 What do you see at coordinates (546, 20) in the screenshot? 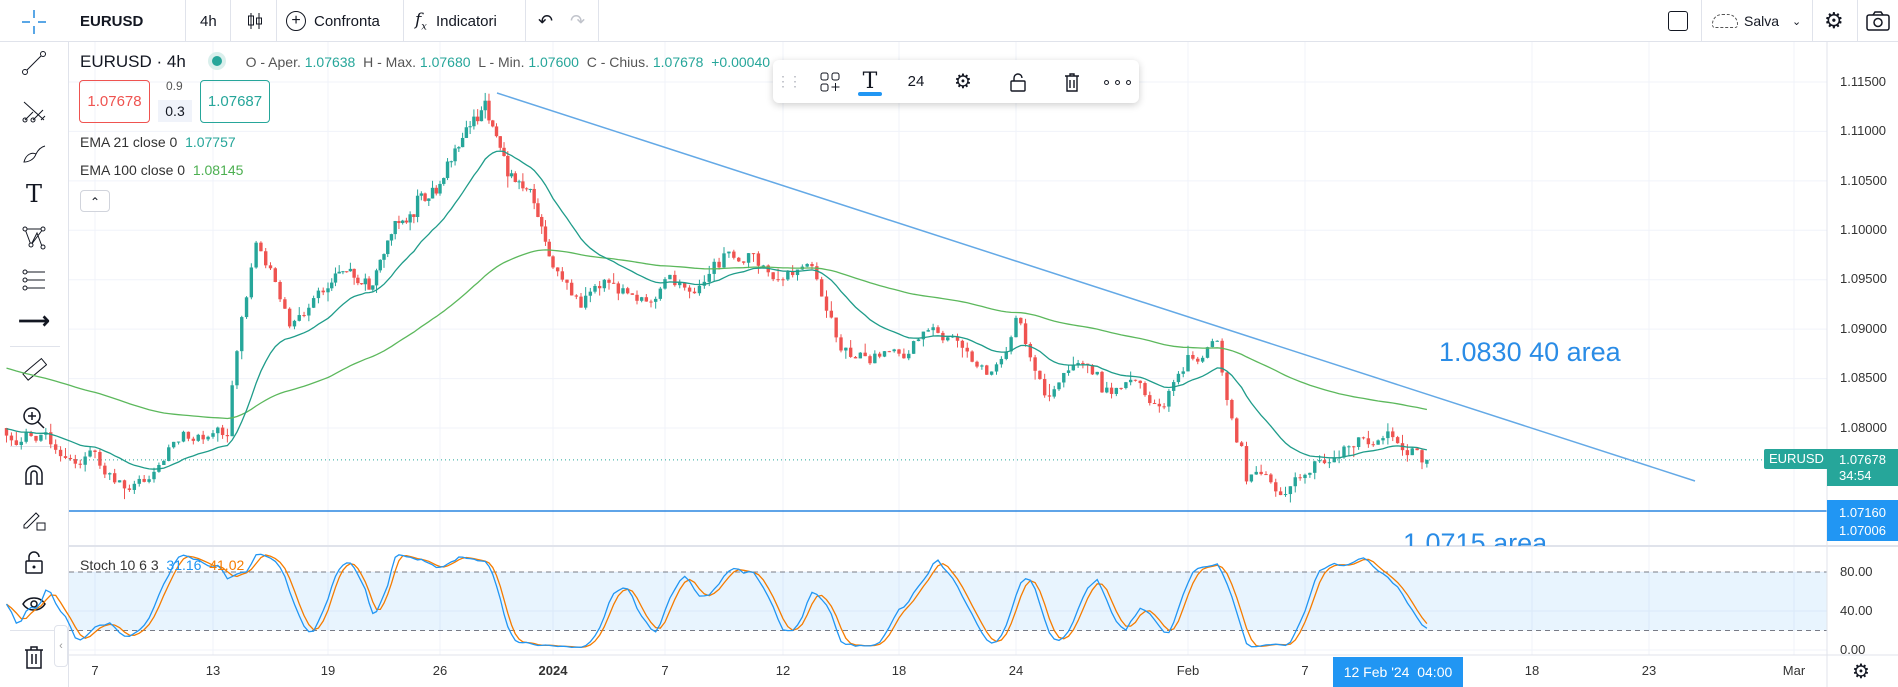
I see `undo-icon: ↶` at bounding box center [546, 20].